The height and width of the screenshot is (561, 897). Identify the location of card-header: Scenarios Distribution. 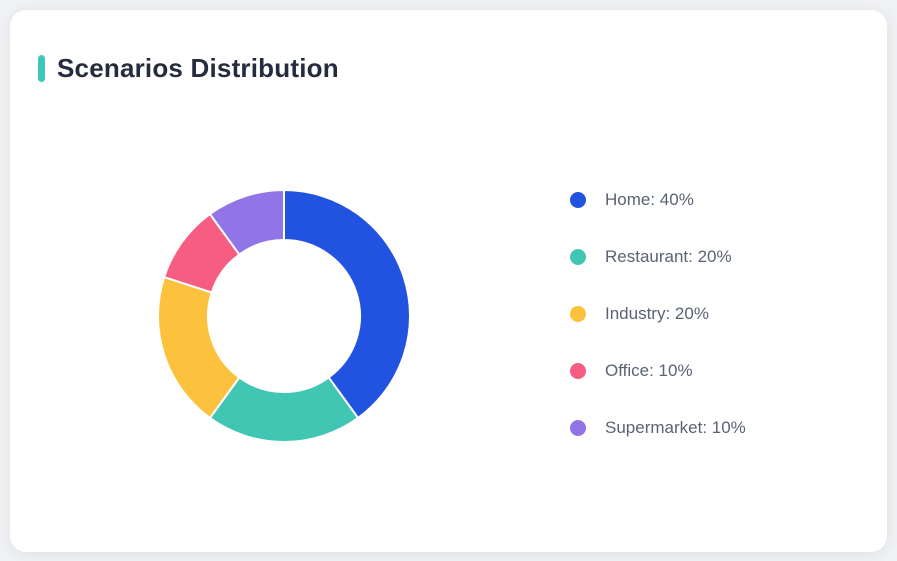
(188, 68).